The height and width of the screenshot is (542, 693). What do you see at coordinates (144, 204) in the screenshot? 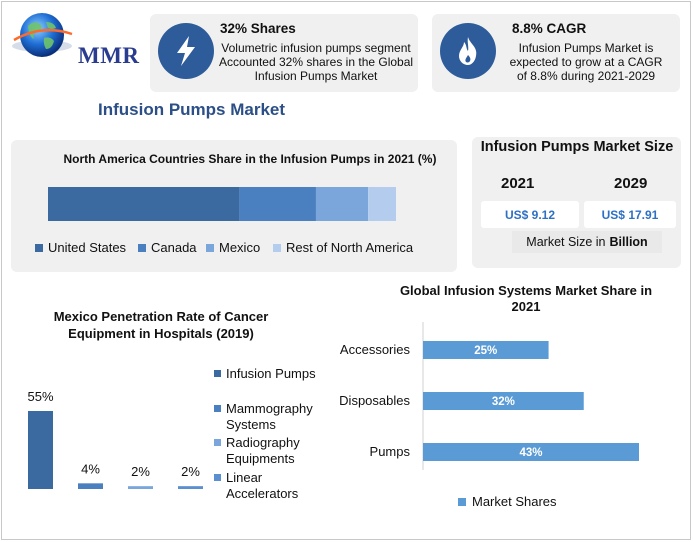
I see `na-bar-segment-united-states` at bounding box center [144, 204].